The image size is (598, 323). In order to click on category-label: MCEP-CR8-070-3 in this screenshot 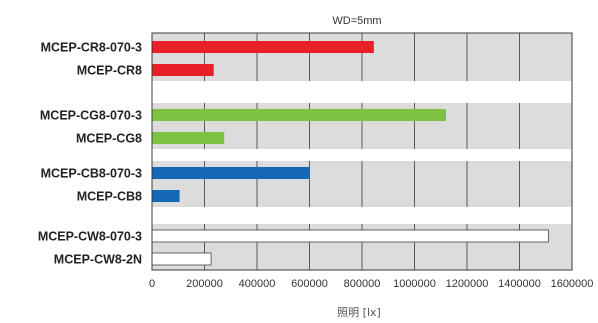, I will do `click(91, 48)`.